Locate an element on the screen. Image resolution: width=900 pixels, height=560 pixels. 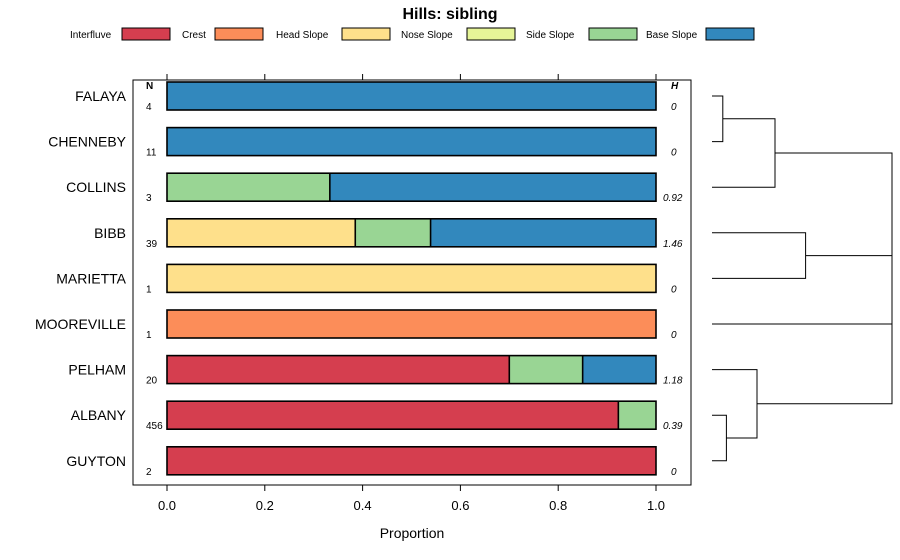
n-value: 456 is located at coordinates (154, 426).